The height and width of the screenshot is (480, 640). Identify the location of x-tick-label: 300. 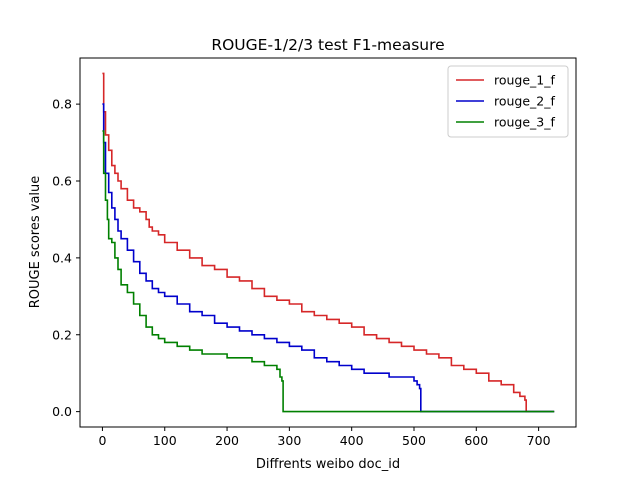
(289, 440).